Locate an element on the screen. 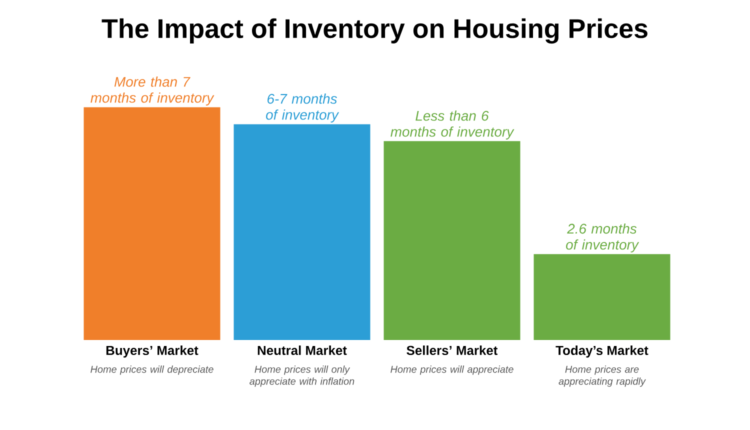 Image resolution: width=750 pixels, height=430 pixels. x-tick-label: Sellers’ Market is located at coordinates (452, 351).